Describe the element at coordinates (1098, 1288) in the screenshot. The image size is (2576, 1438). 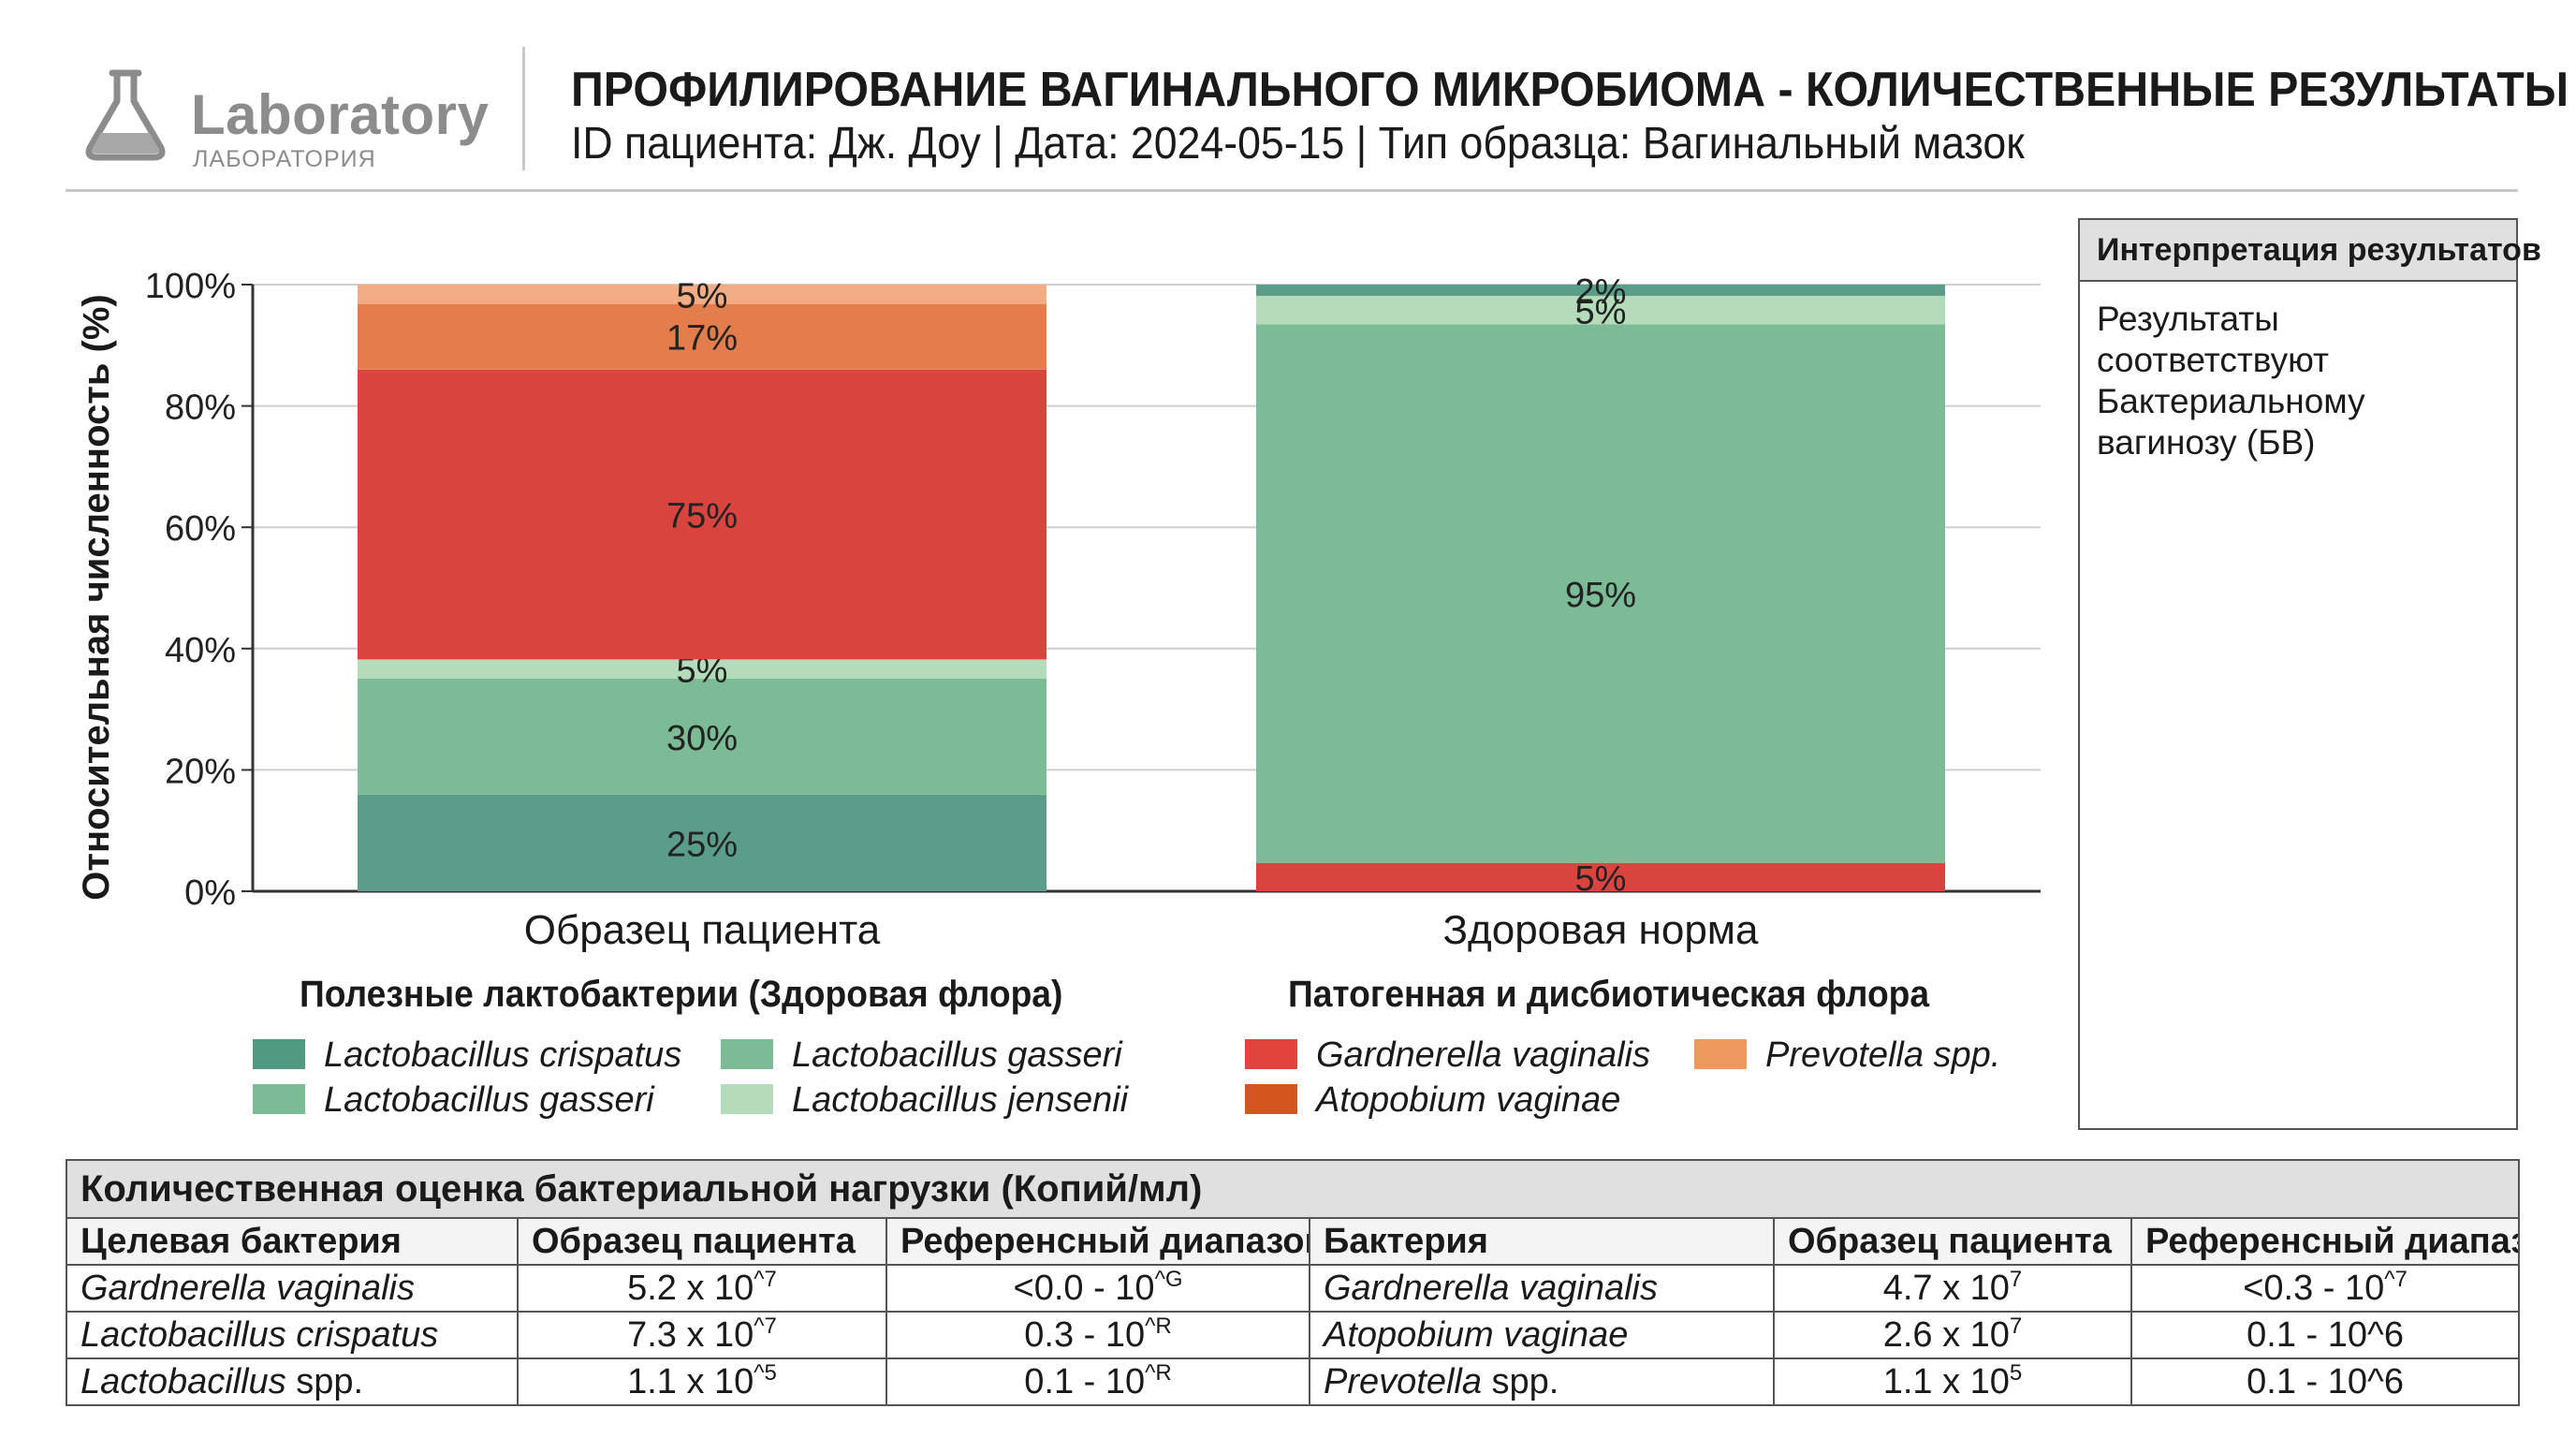
I see `cell-reference: <0.0 - 10^G` at that location.